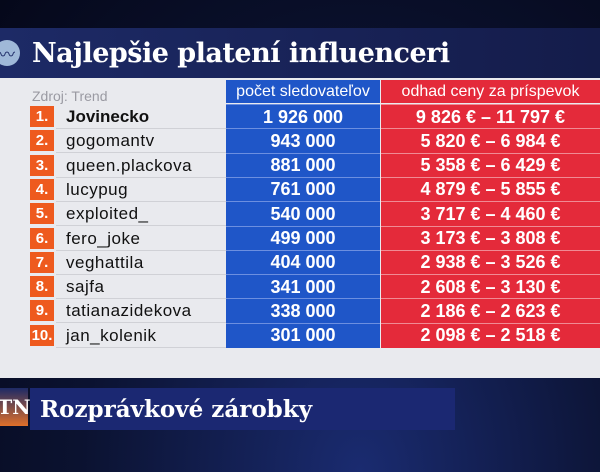 This screenshot has width=600, height=472. What do you see at coordinates (105, 262) in the screenshot?
I see `influencer-name: veghattila` at bounding box center [105, 262].